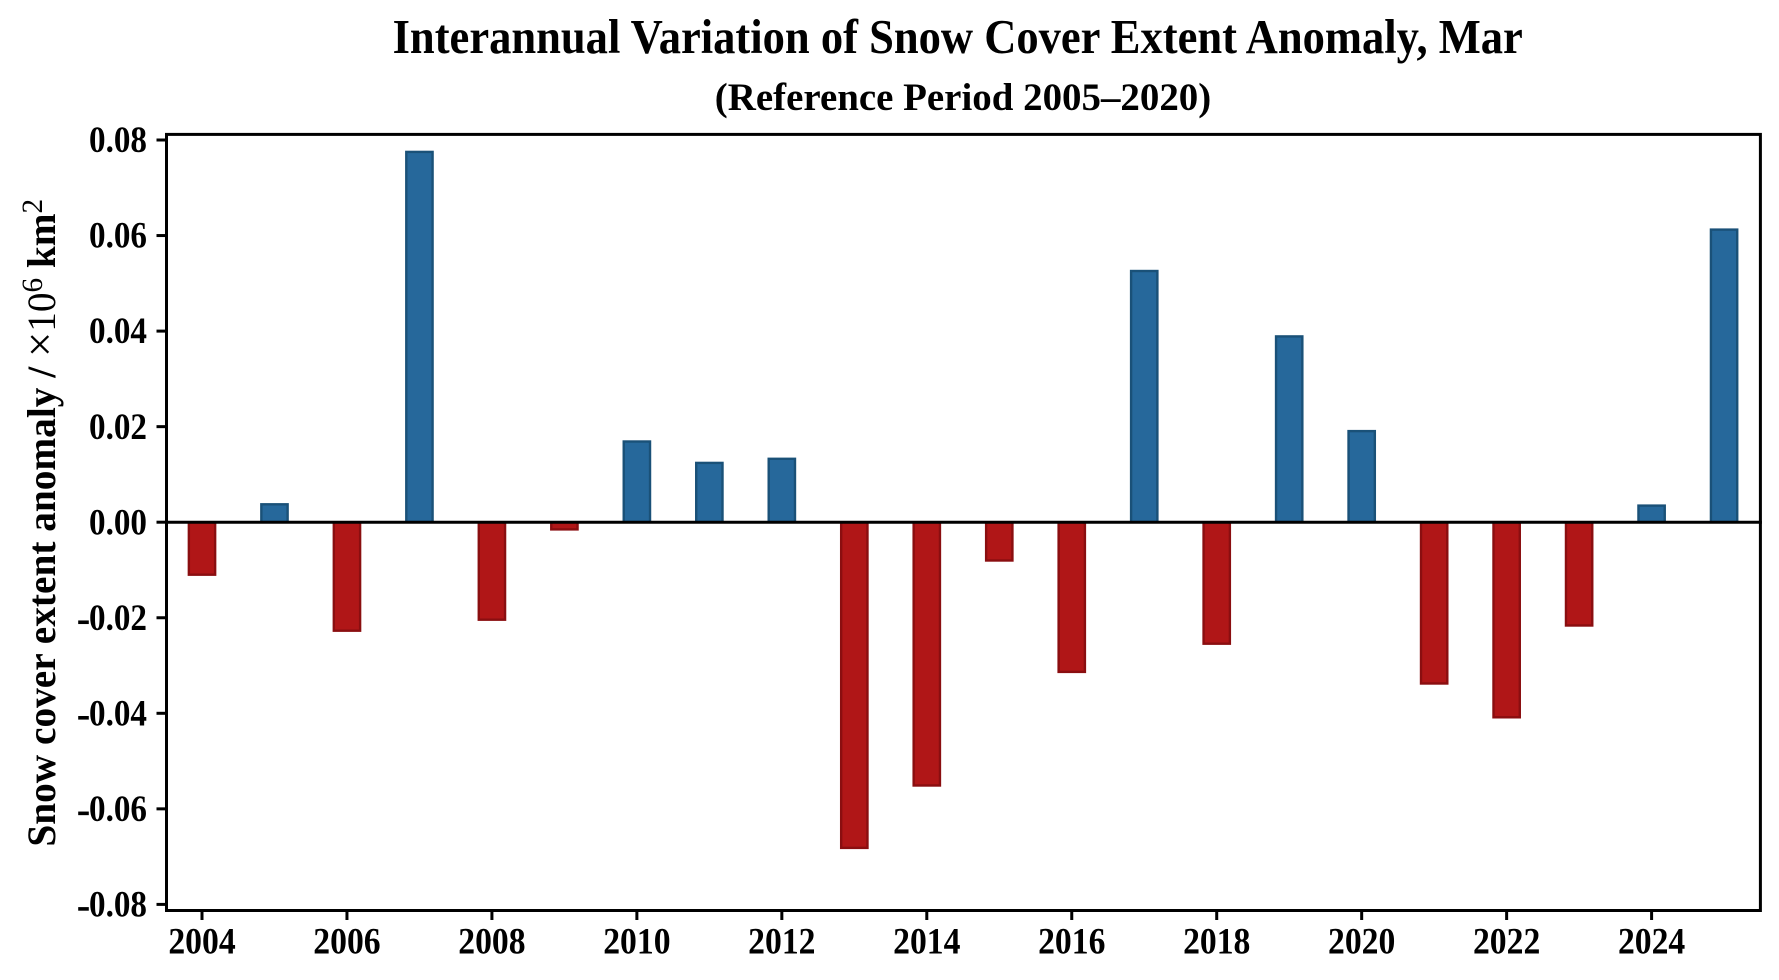 This screenshot has height=980, width=1779. I want to click on svg-text: 2010, so click(636, 941).